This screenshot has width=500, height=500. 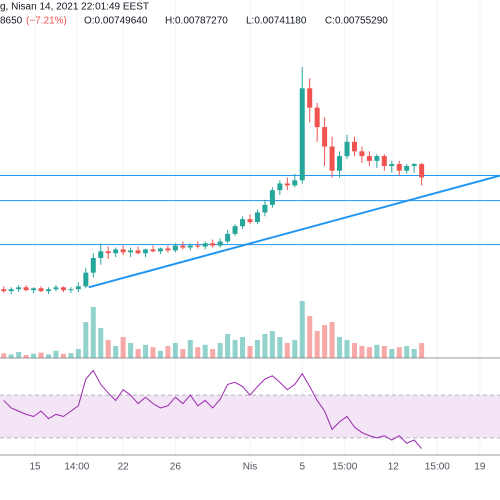 I want to click on header-low: L:0.00741180, so click(x=276, y=21).